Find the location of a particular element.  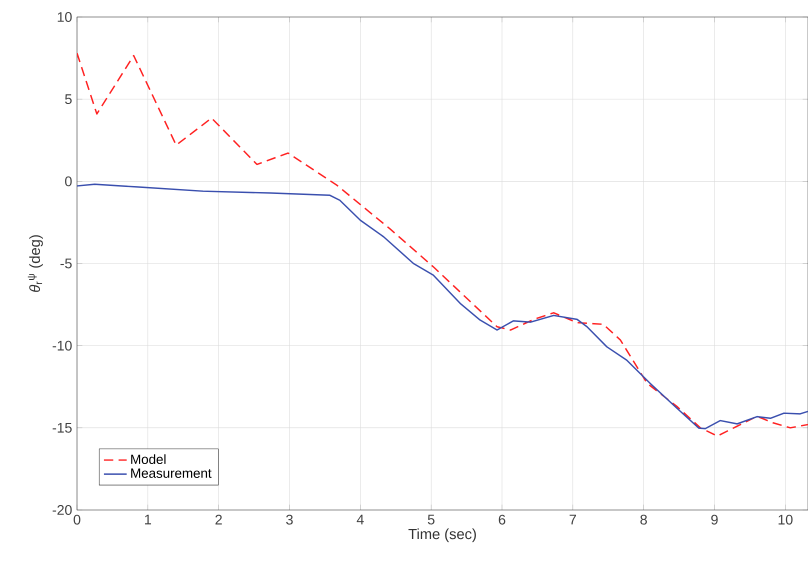

y-tick-label: -10 is located at coordinates (62, 345).